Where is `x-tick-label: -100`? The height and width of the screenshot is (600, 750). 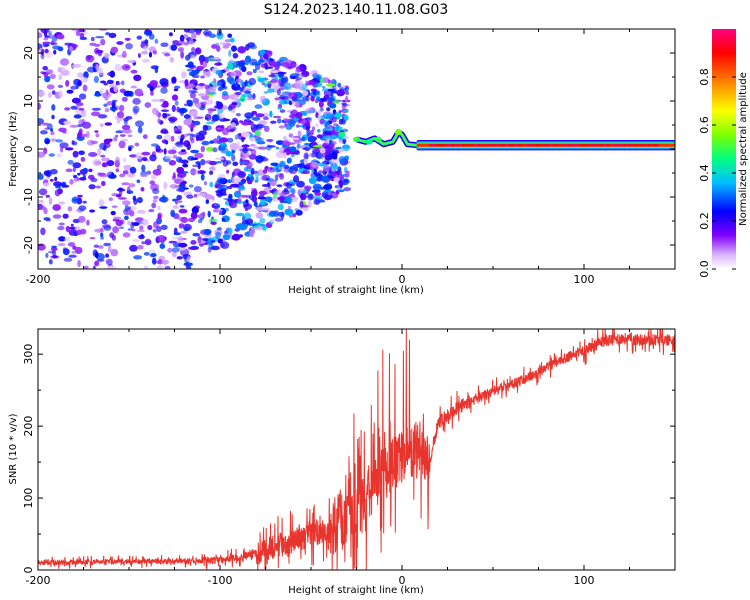
x-tick-label: -100 is located at coordinates (220, 279).